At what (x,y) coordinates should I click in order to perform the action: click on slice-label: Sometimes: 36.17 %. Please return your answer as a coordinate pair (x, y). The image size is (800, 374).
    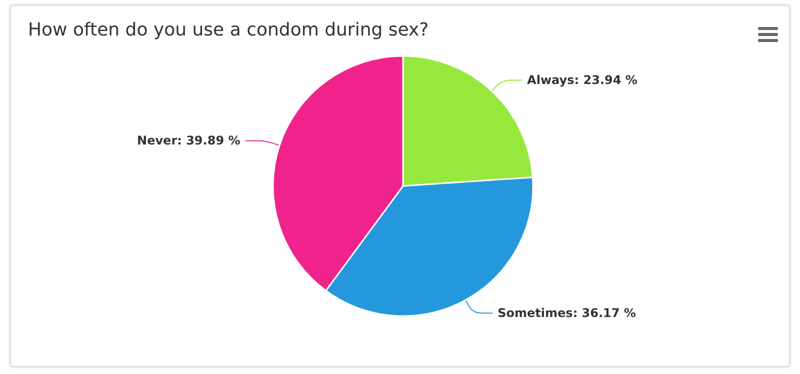
    Looking at the image, I should click on (567, 313).